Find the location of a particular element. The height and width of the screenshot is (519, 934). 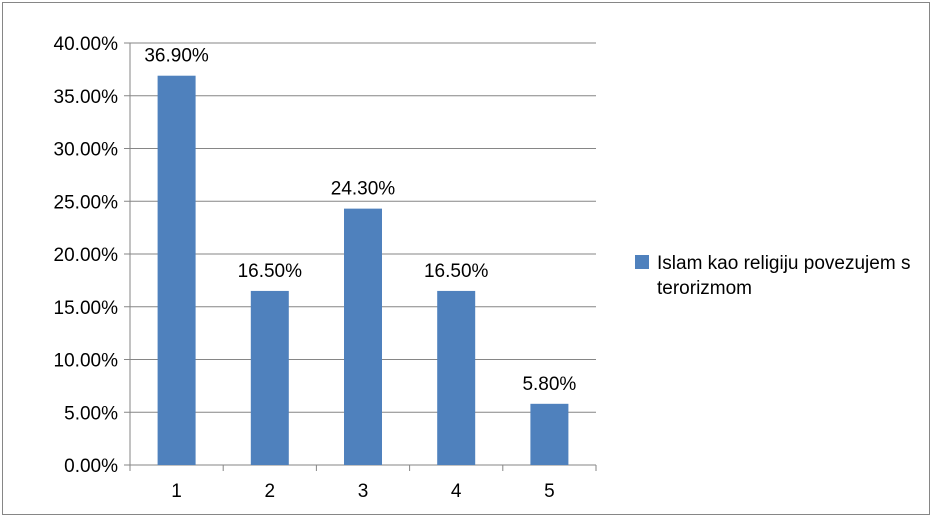

y-tick-label: 10.00% is located at coordinates (86, 361).